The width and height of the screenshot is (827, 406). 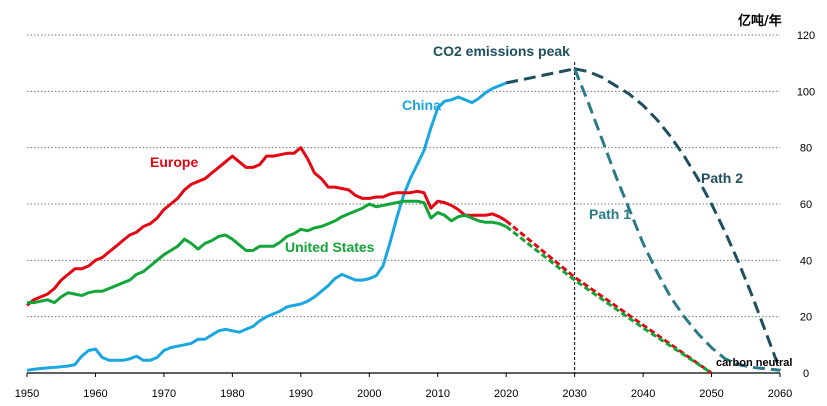 I want to click on x-tick-label-2040: 2040, so click(x=643, y=394).